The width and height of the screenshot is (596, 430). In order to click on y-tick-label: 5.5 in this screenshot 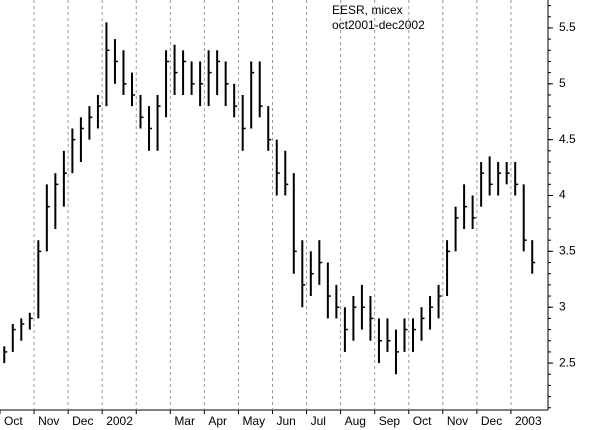, I will do `click(567, 27)`.